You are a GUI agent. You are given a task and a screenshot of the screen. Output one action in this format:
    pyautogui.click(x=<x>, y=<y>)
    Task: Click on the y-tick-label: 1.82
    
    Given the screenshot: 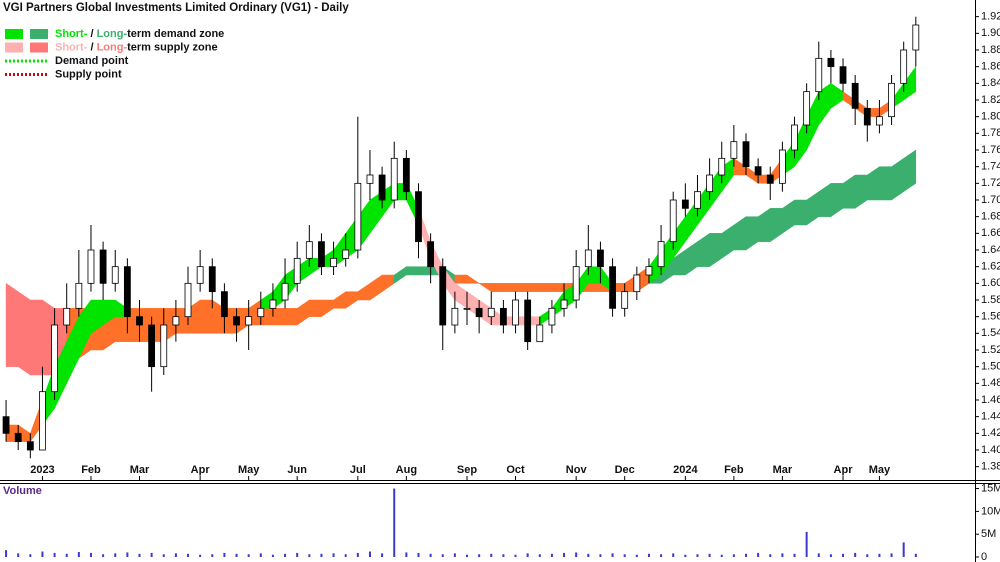 What is the action you would take?
    pyautogui.click(x=990, y=100)
    